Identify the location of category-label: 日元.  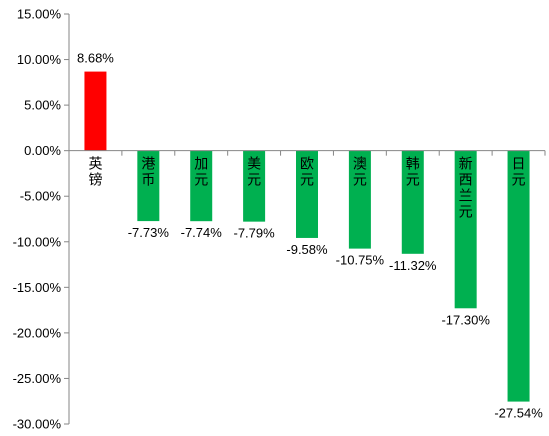
(519, 173).